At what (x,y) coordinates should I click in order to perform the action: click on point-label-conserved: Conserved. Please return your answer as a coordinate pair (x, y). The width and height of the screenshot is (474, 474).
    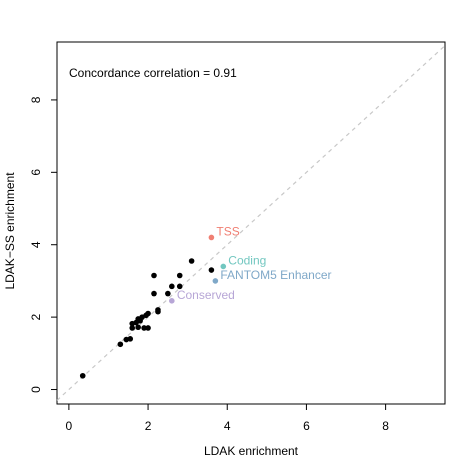
    Looking at the image, I should click on (206, 295).